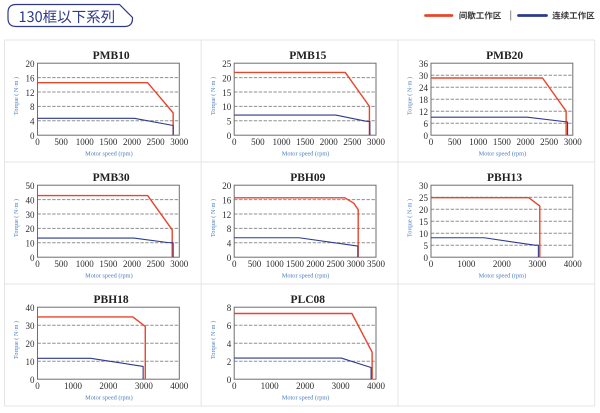 This screenshot has width=600, height=413. What do you see at coordinates (229, 326) in the screenshot?
I see `svg-text: 6` at bounding box center [229, 326].